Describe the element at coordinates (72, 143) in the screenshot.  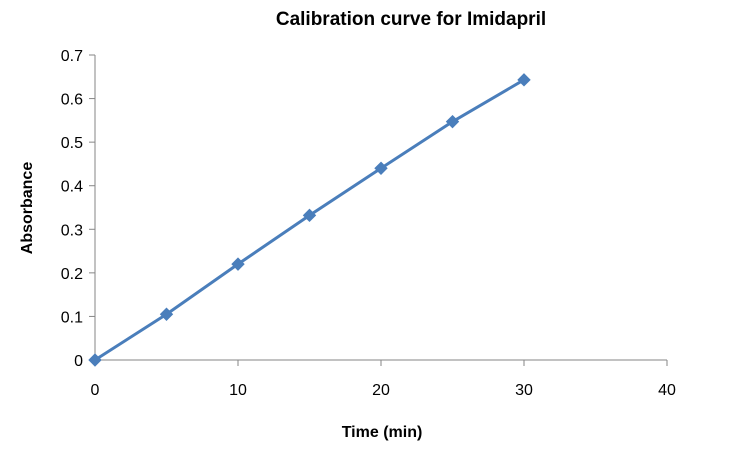
I see `y-tick-label: 0.5` at that location.